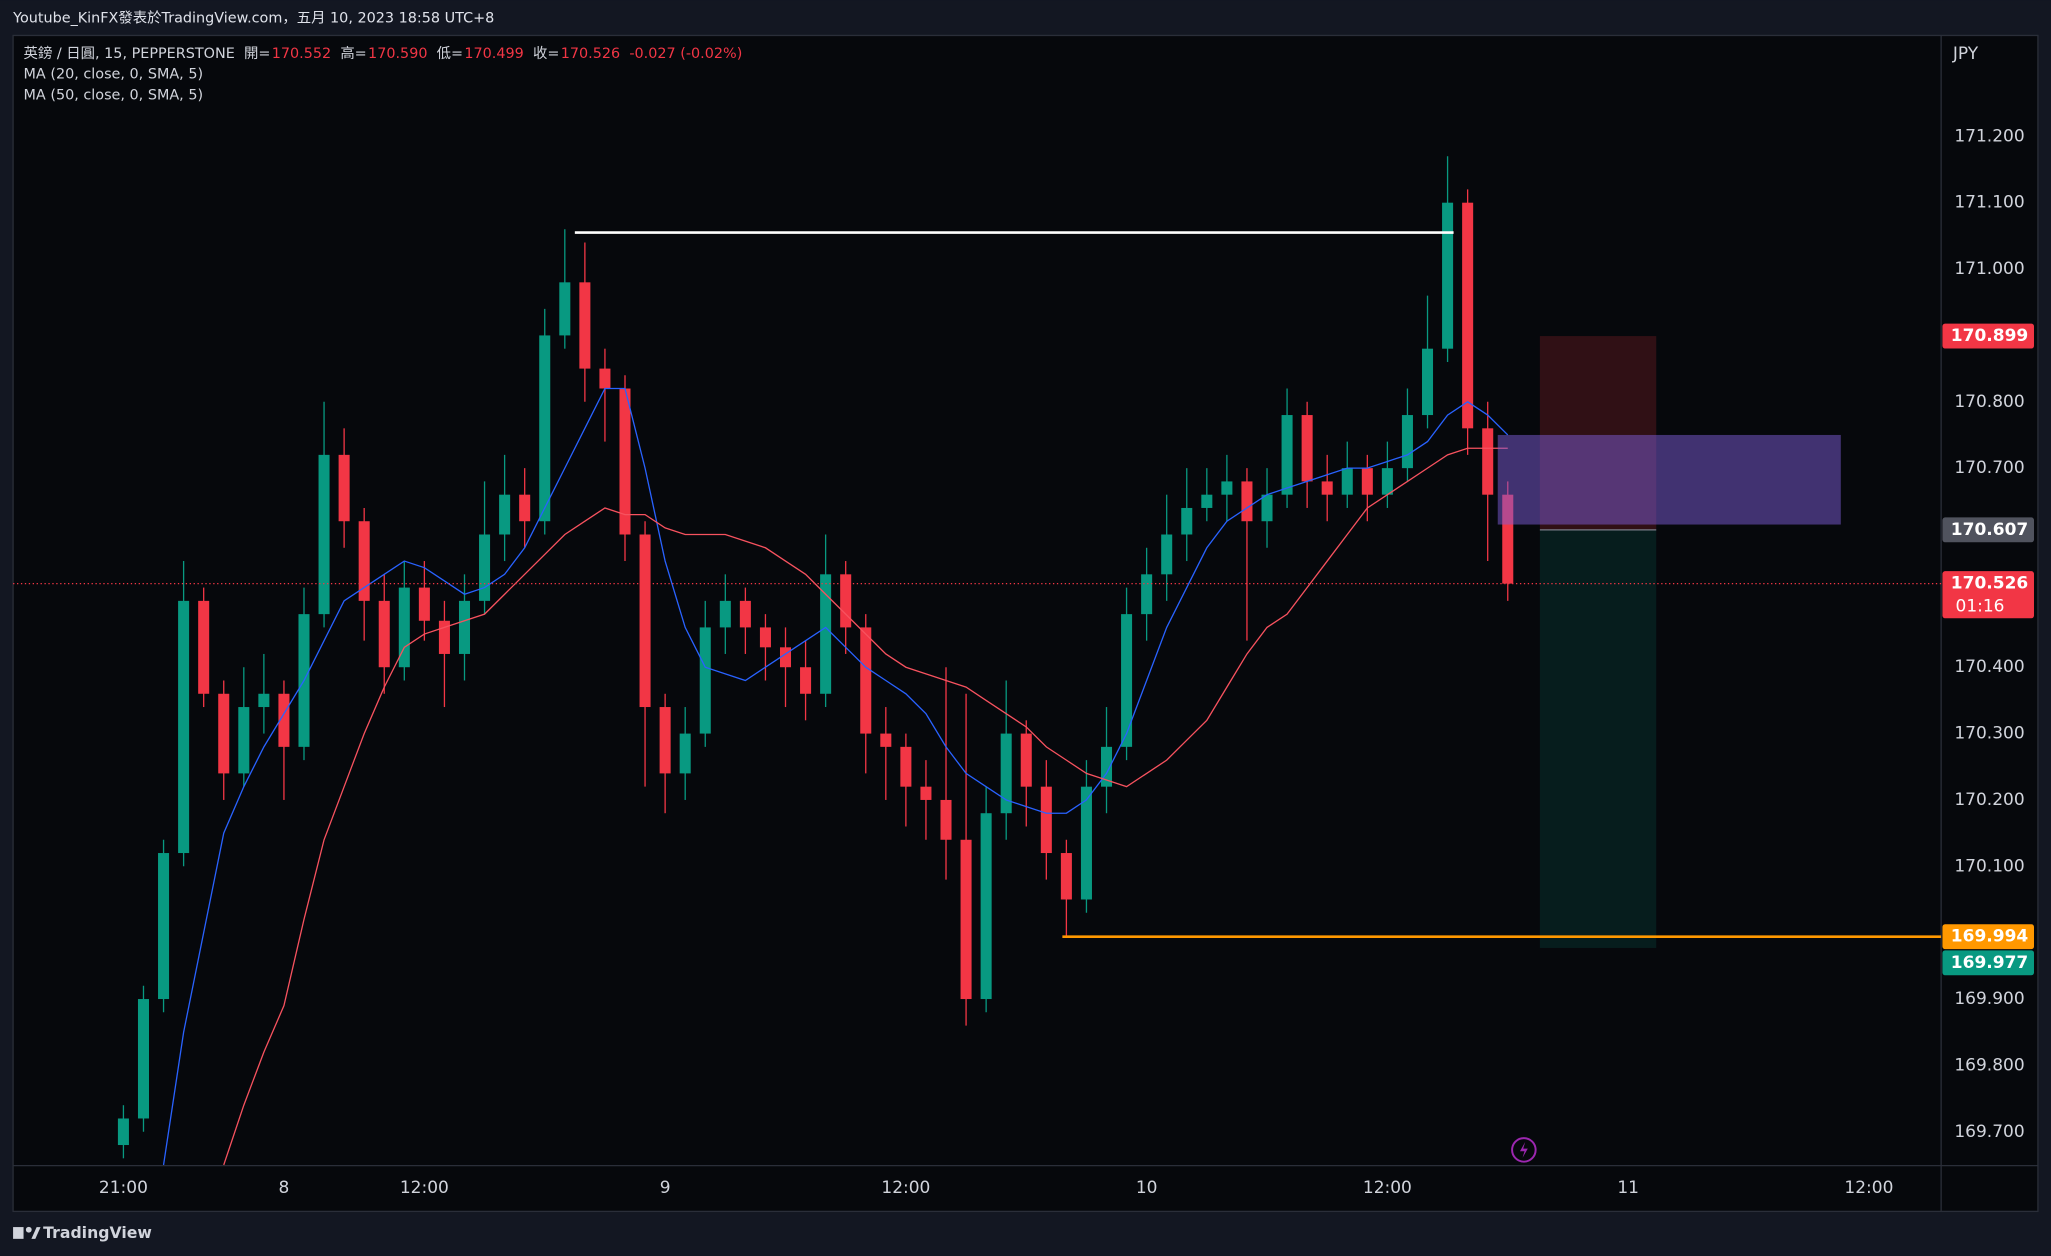 This screenshot has width=2051, height=1256. What do you see at coordinates (1989, 336) in the screenshot?
I see `price-marker-label: 170.899` at bounding box center [1989, 336].